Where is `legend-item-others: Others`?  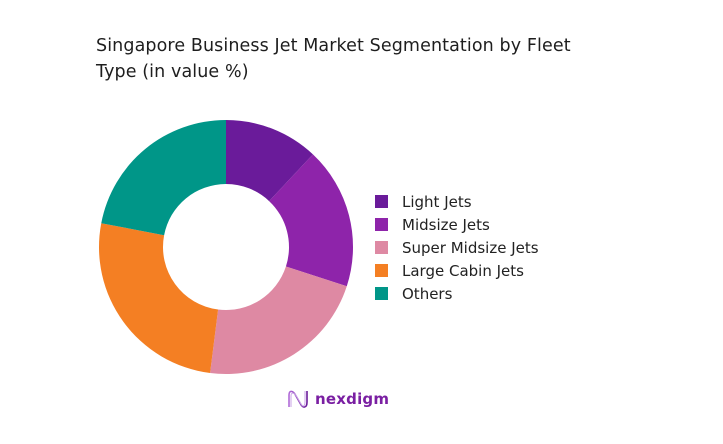 legend-item-others: Others is located at coordinates (457, 293).